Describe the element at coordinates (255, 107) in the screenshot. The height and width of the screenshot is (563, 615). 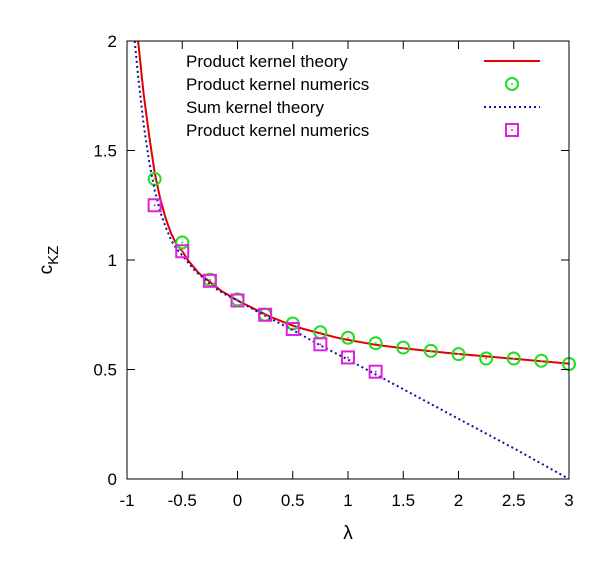
I see `legend-label: Sum kernel theory` at that location.